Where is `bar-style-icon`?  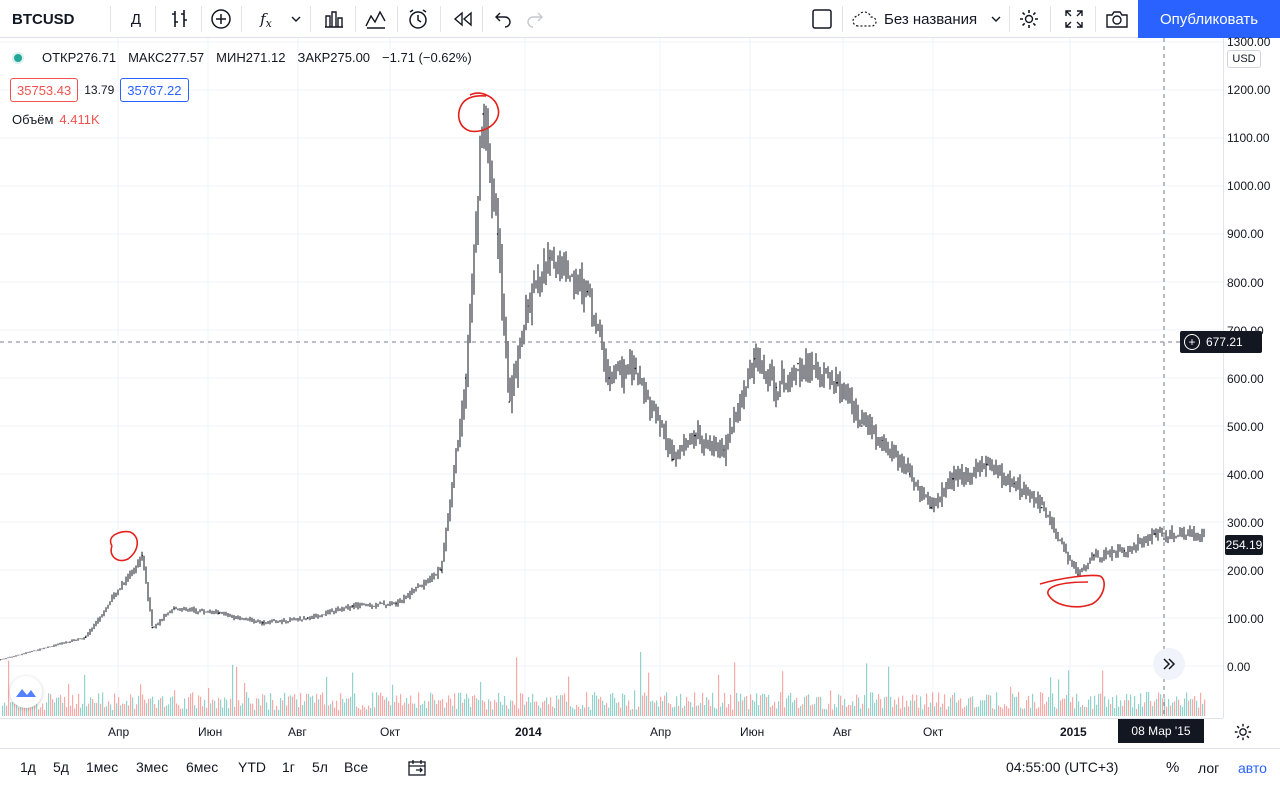
bar-style-icon is located at coordinates (180, 19).